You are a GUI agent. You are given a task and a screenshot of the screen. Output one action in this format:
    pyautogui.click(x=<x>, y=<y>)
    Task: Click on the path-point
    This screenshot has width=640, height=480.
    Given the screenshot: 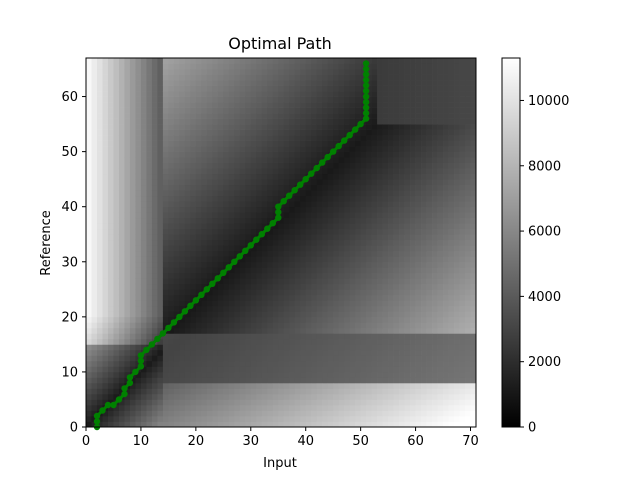 What is the action you would take?
    pyautogui.click(x=185, y=311)
    